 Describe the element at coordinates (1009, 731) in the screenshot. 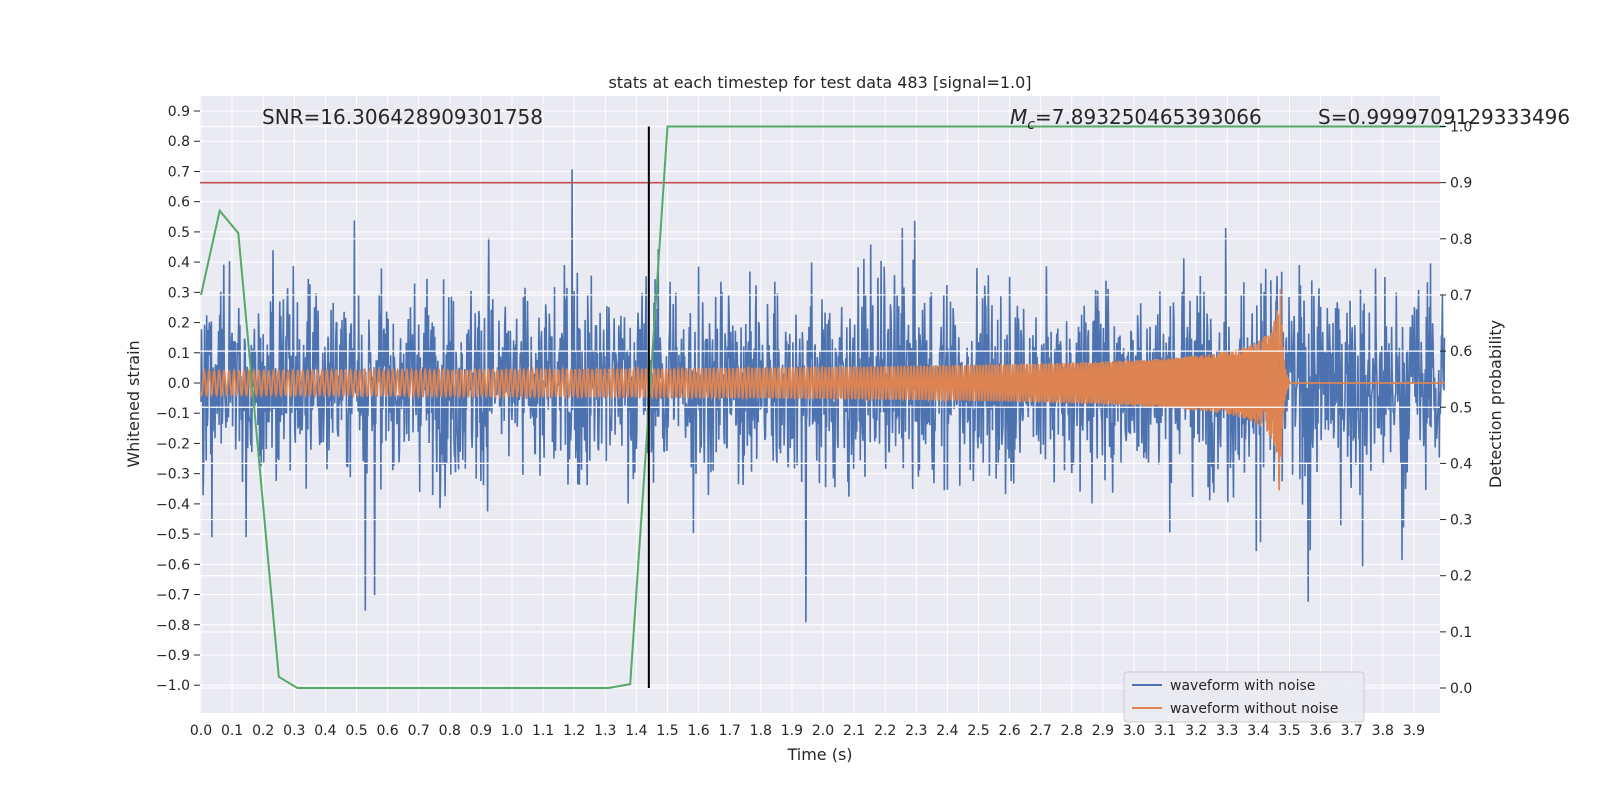

I see `x-tick-label: 2.6` at that location.